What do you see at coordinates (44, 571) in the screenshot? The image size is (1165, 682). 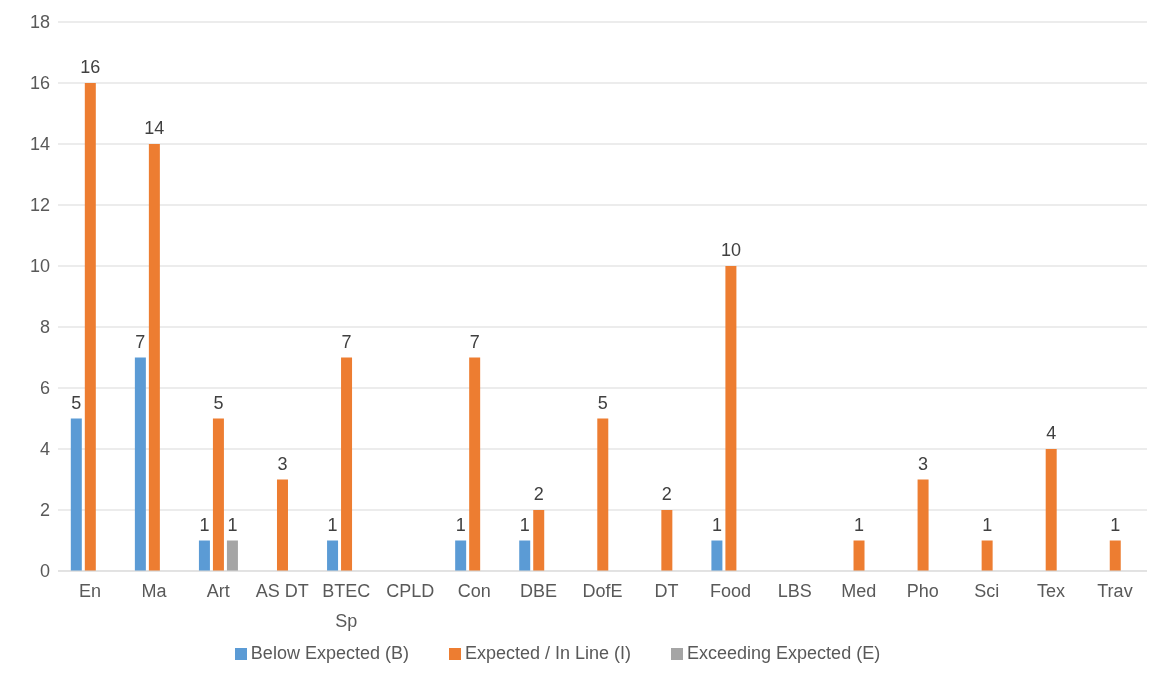 I see `y-tick-label: 0` at bounding box center [44, 571].